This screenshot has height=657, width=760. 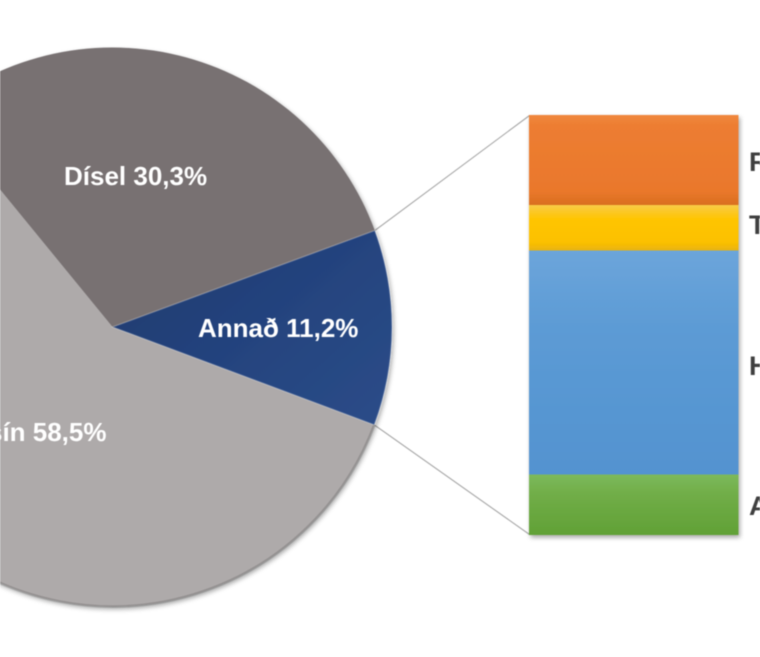 What do you see at coordinates (135, 176) in the screenshot?
I see `svg-text: Dísel 30,3%` at bounding box center [135, 176].